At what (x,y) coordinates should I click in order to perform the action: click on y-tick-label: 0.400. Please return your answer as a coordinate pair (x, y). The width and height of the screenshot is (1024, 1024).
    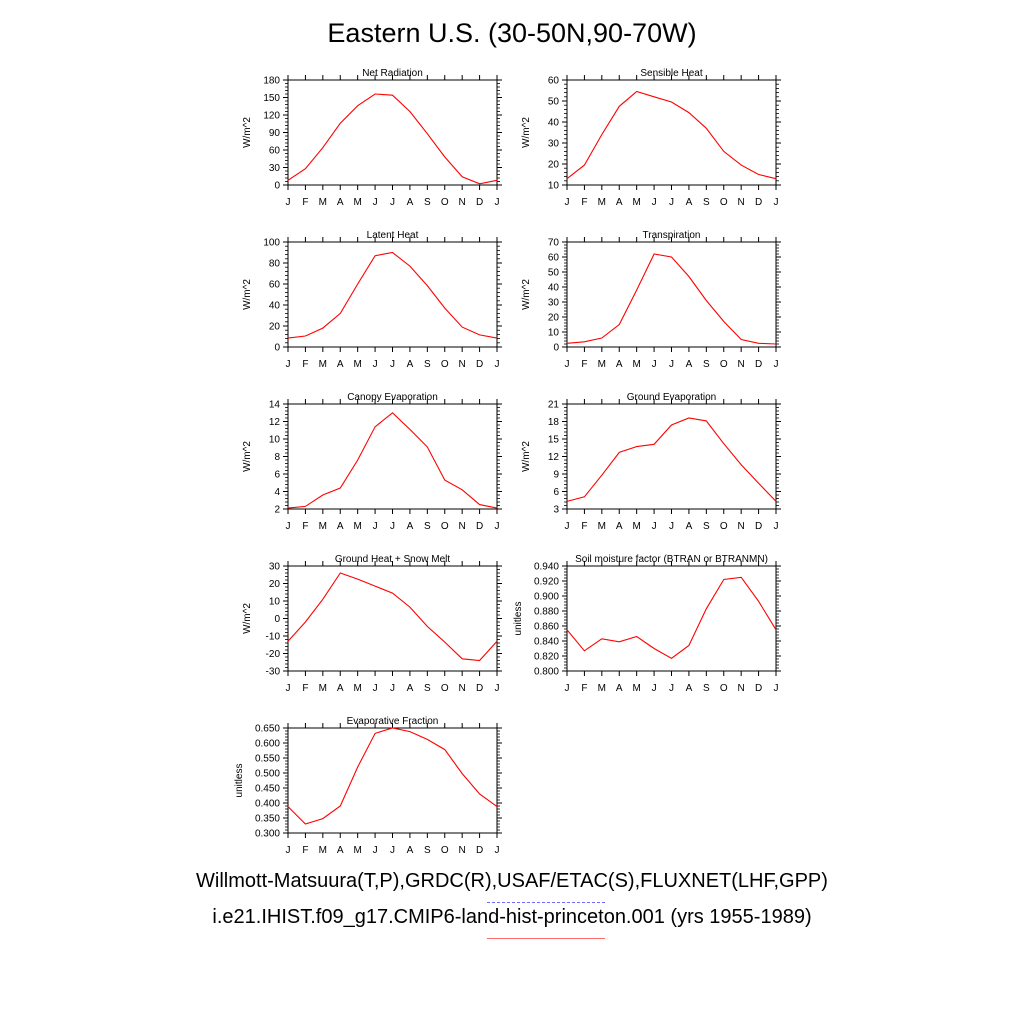
    Looking at the image, I should click on (267, 804).